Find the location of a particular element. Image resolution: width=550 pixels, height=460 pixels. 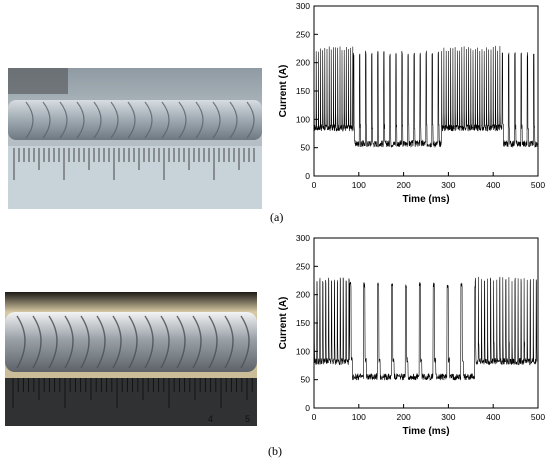

ruler-digit: 5 is located at coordinates (247, 419).